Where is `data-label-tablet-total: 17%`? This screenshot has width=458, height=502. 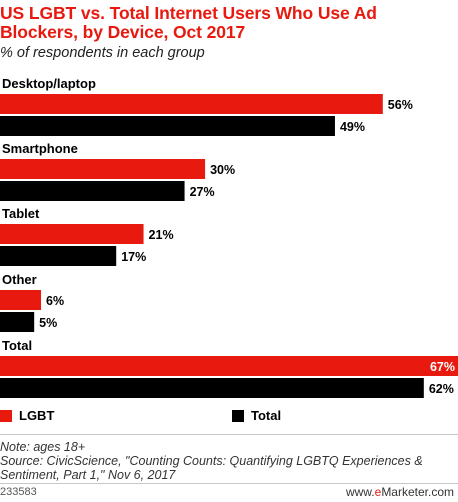
data-label-tablet-total: 17% is located at coordinates (133, 257).